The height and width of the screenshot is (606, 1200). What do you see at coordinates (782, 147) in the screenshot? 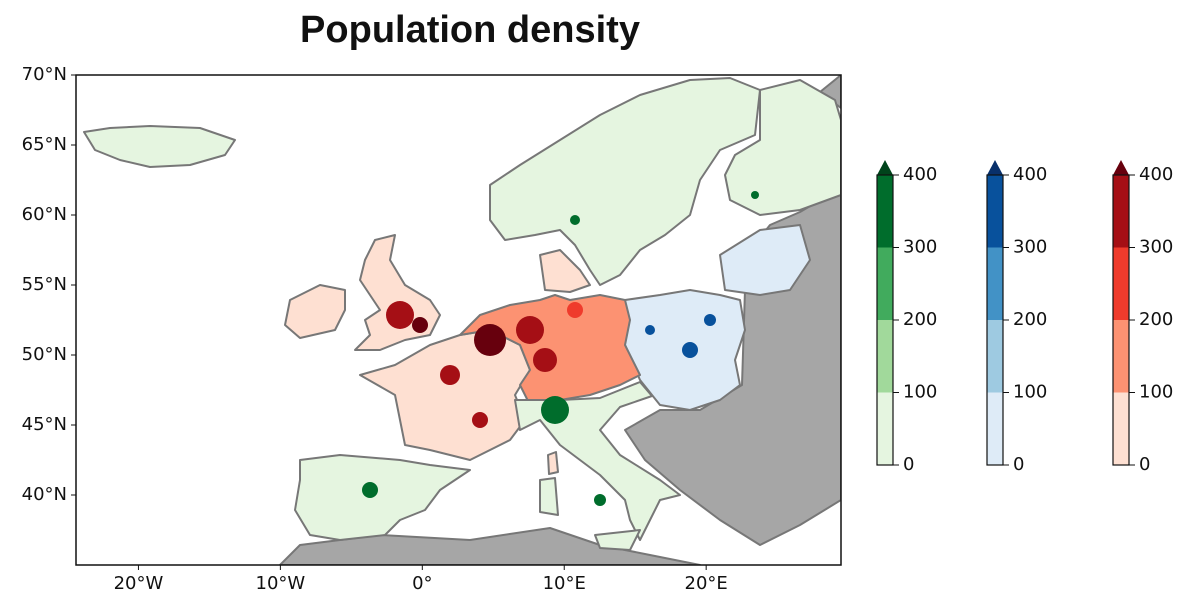
I see `finland` at bounding box center [782, 147].